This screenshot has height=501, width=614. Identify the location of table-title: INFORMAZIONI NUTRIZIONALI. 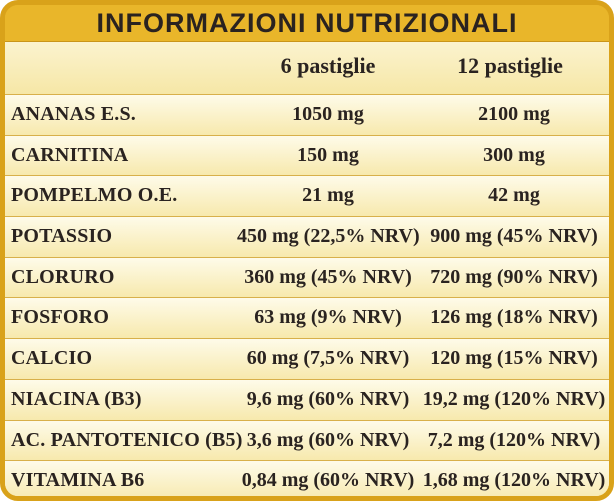
(307, 23).